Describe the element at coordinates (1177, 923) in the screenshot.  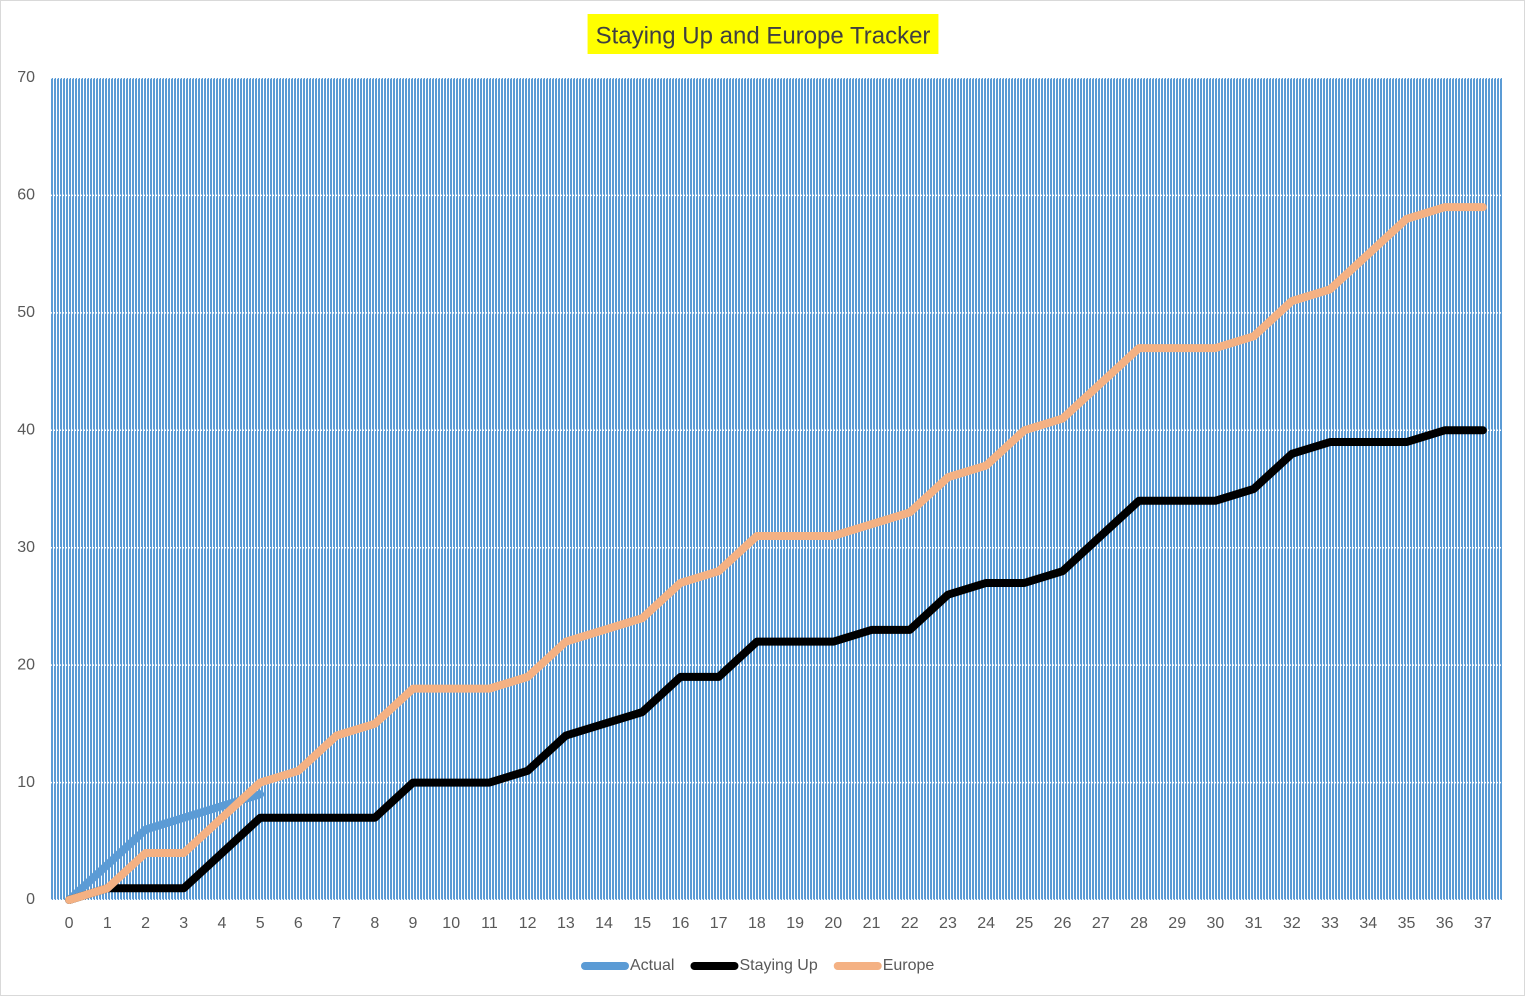
I see `x-tick-label: 29` at that location.